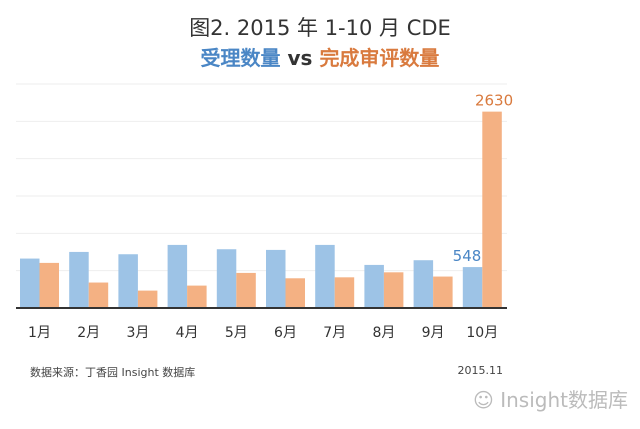 The width and height of the screenshot is (640, 429). Describe the element at coordinates (467, 256) in the screenshot. I see `data-label: 548` at that location.